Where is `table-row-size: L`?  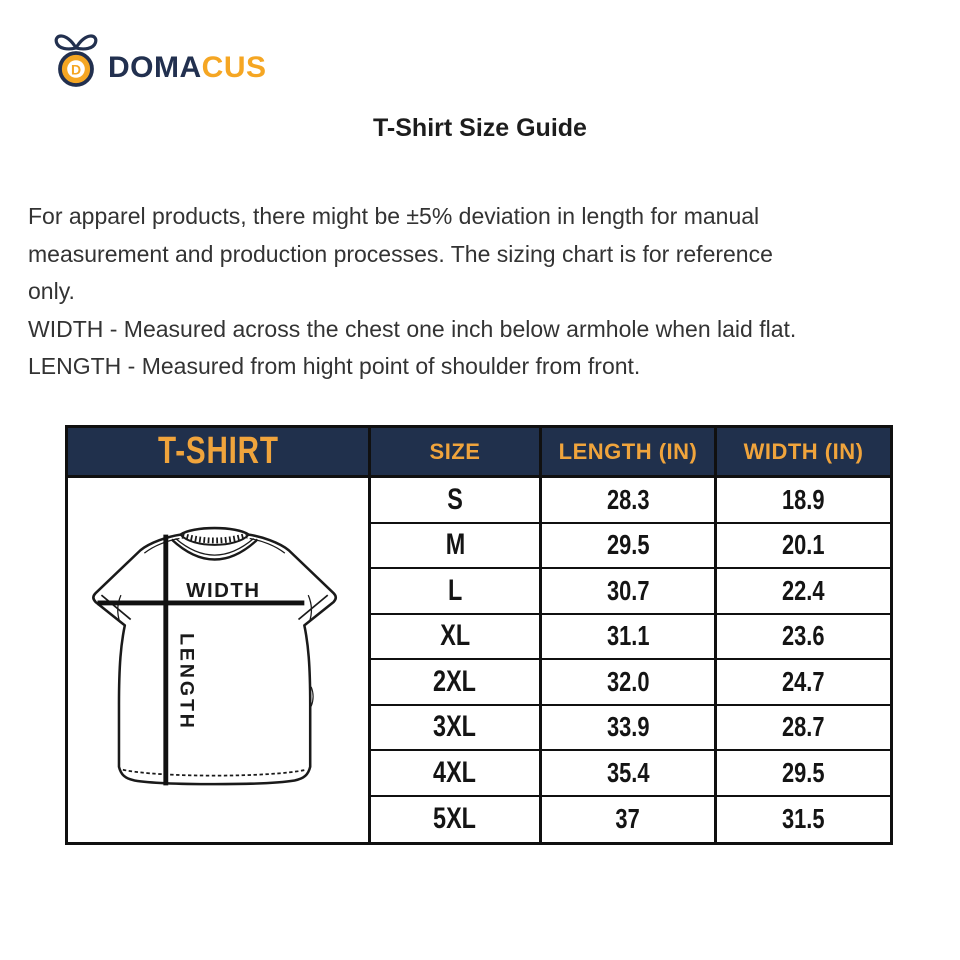
table-row-size: L is located at coordinates (456, 592).